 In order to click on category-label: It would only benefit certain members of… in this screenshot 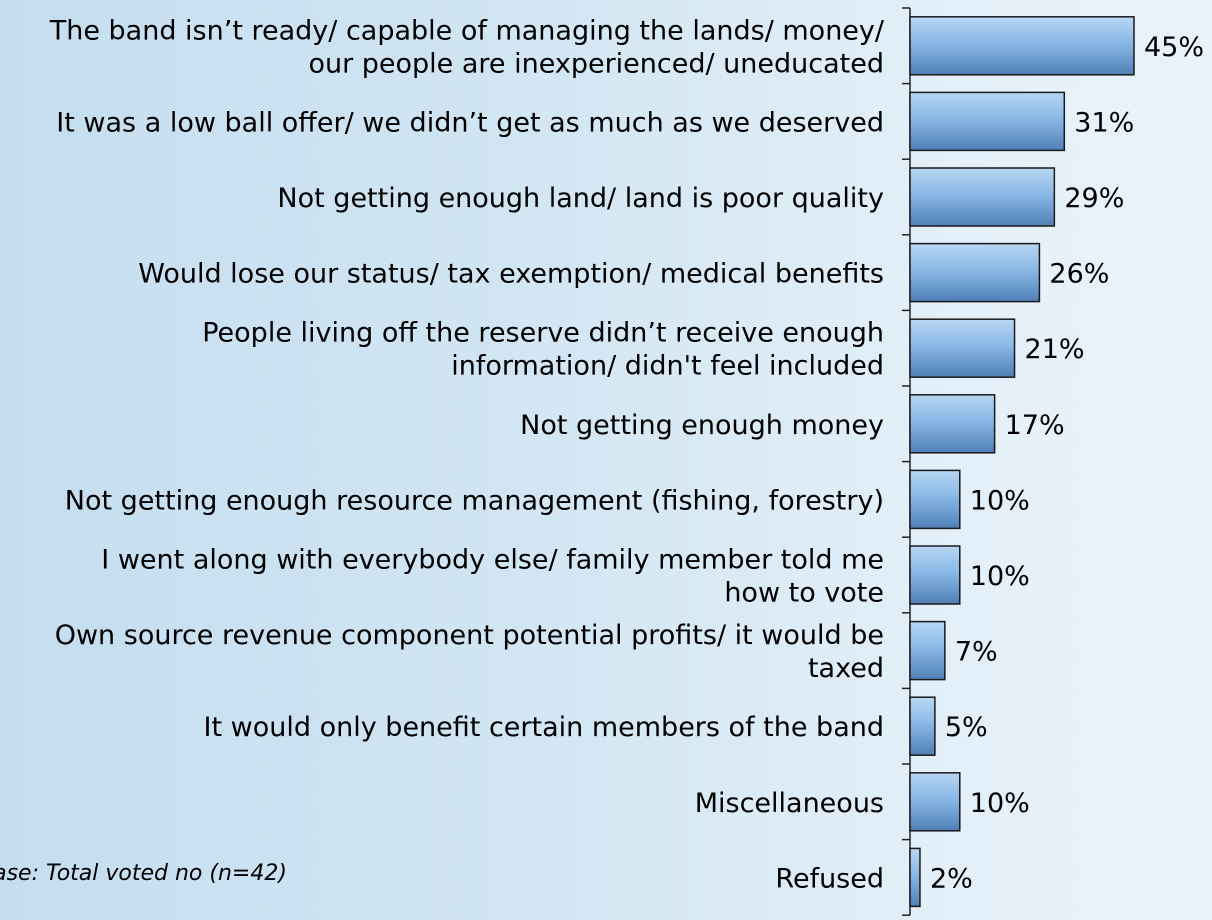, I will do `click(544, 727)`.